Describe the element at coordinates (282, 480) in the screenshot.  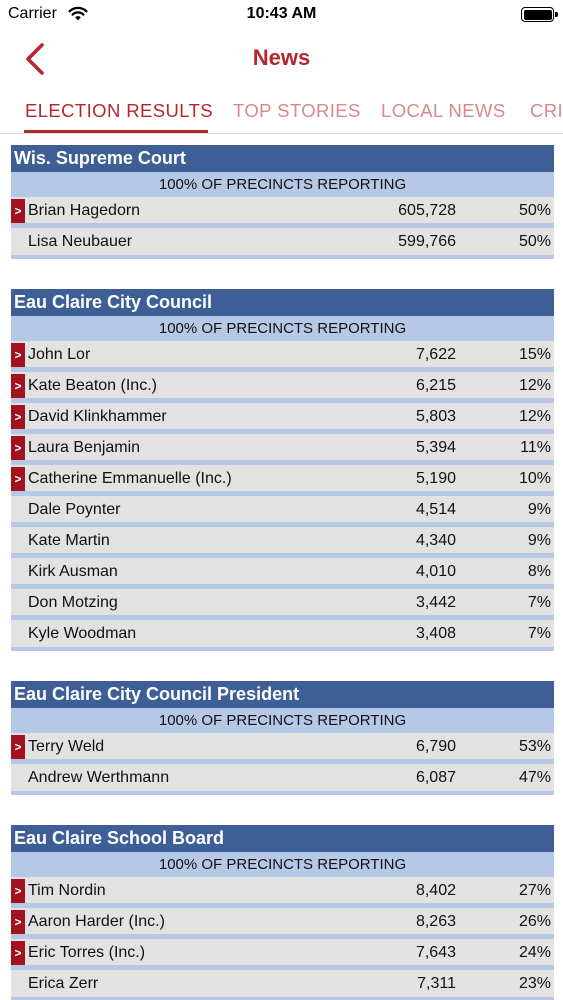
I see `candidate-row: > Catherine Emmanuelle (Inc.) 5,190 10%` at that location.